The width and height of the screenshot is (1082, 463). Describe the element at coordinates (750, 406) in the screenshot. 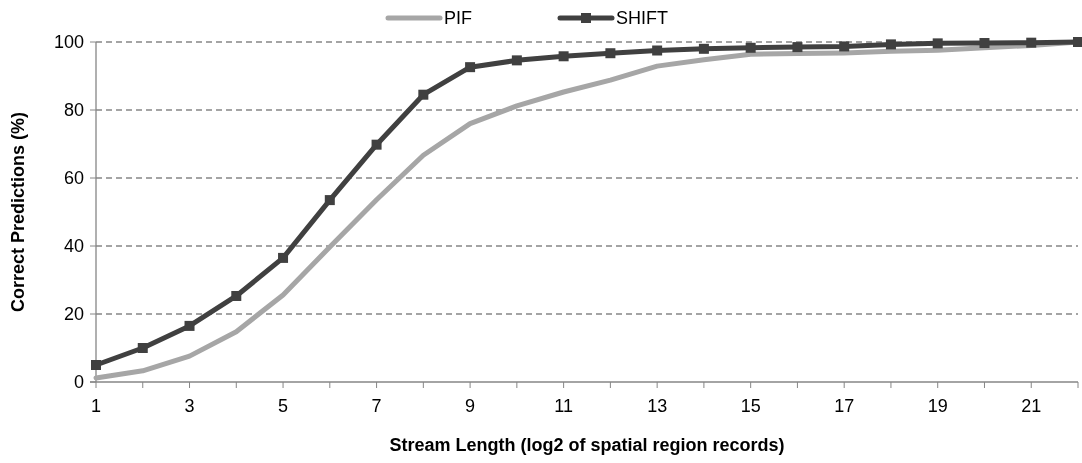

I see `x-tick-label: 15` at that location.